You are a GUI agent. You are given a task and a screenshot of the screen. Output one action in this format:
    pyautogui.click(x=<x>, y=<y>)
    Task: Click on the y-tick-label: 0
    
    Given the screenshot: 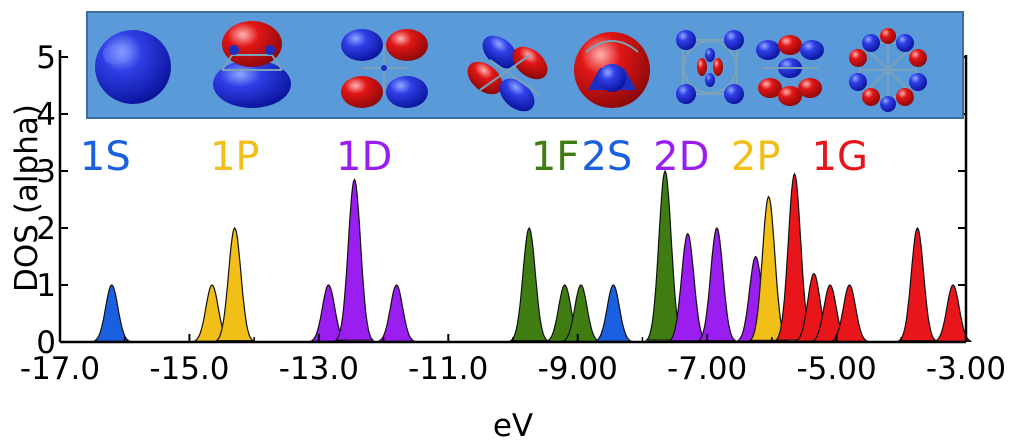 What is the action you would take?
    pyautogui.click(x=46, y=343)
    